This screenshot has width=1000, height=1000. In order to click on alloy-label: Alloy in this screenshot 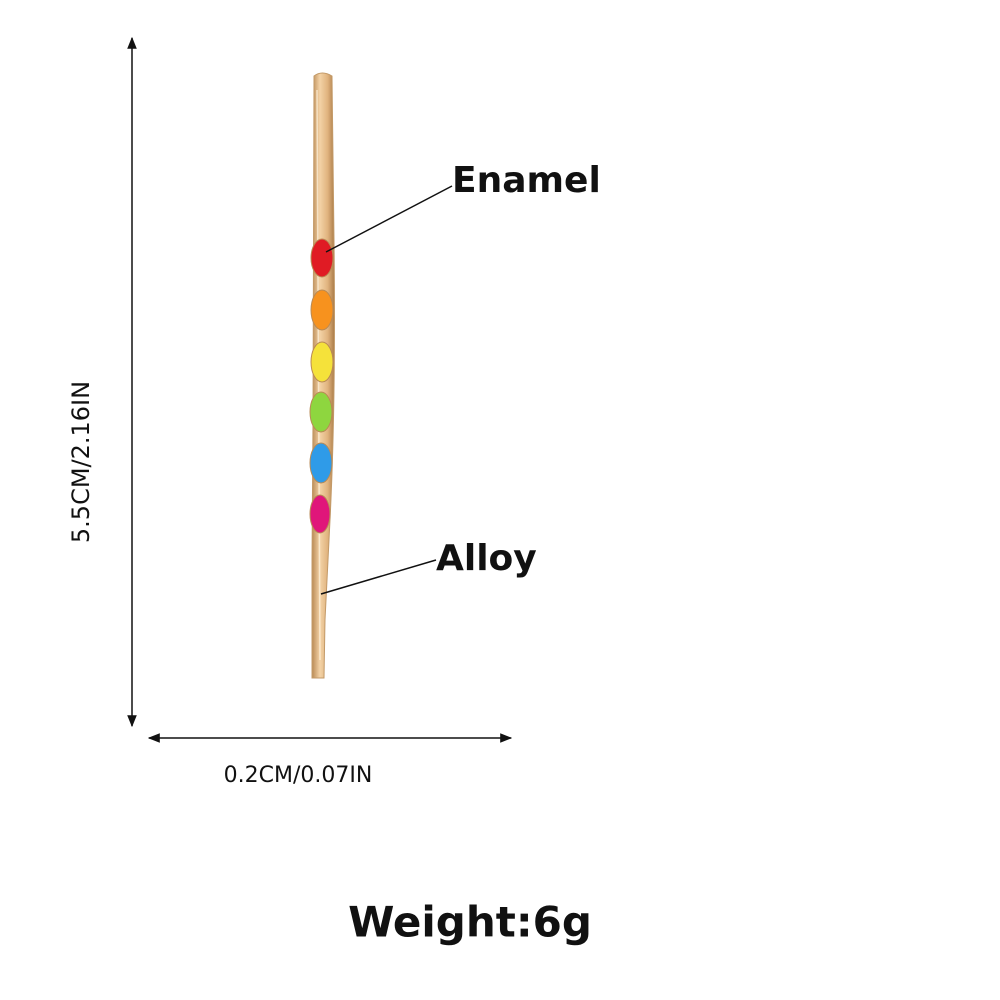, I will do `click(486, 558)`.